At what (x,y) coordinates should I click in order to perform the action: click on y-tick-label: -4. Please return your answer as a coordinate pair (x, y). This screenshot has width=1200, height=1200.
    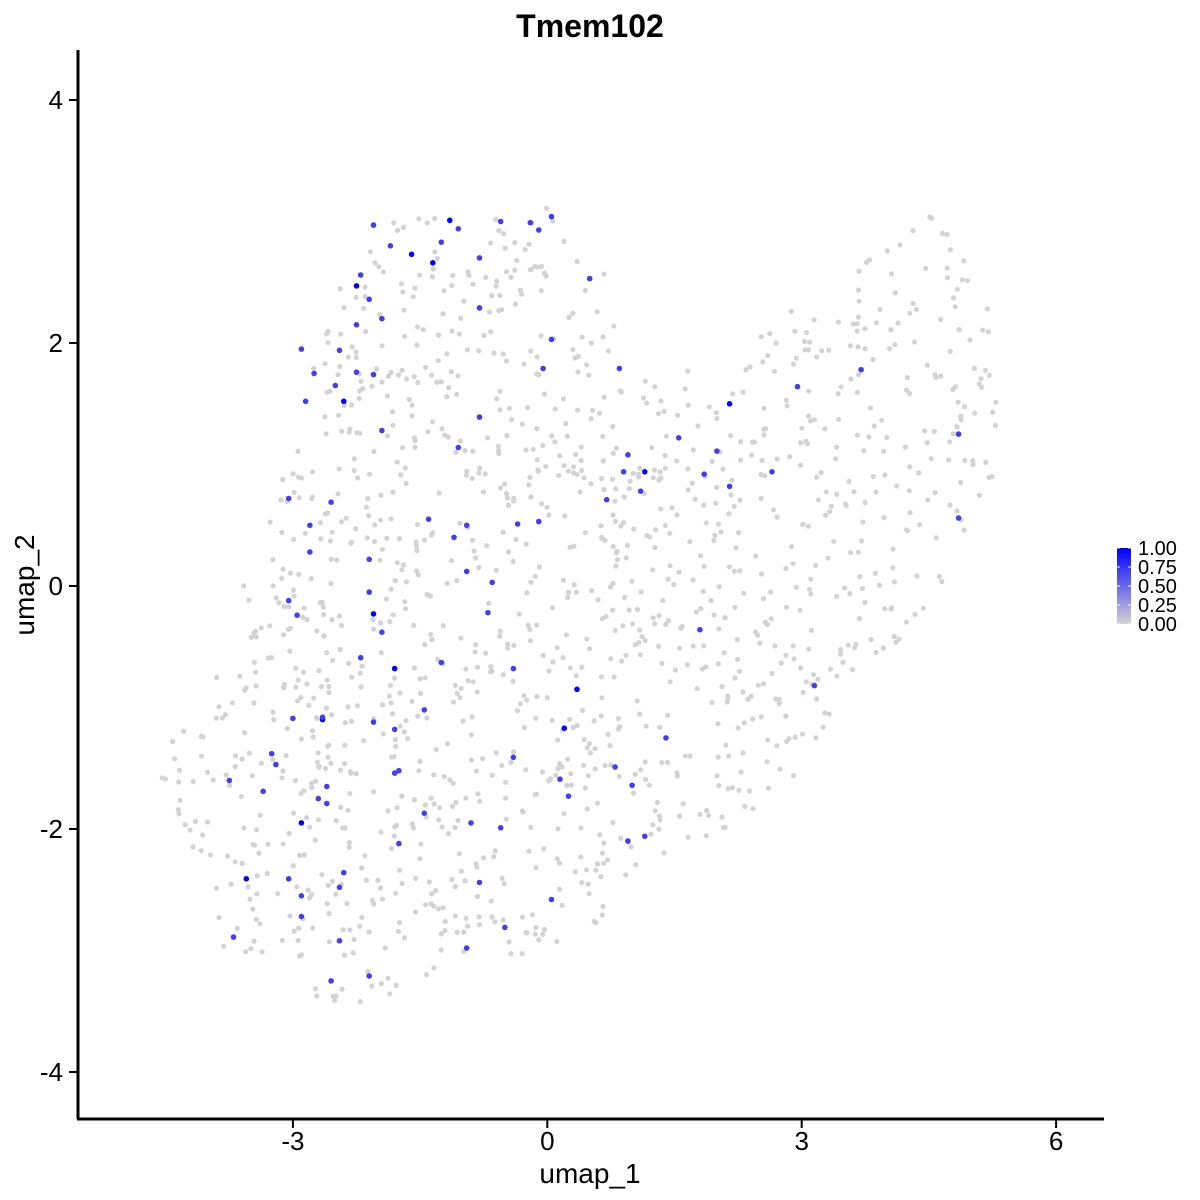
    Looking at the image, I should click on (51, 1072).